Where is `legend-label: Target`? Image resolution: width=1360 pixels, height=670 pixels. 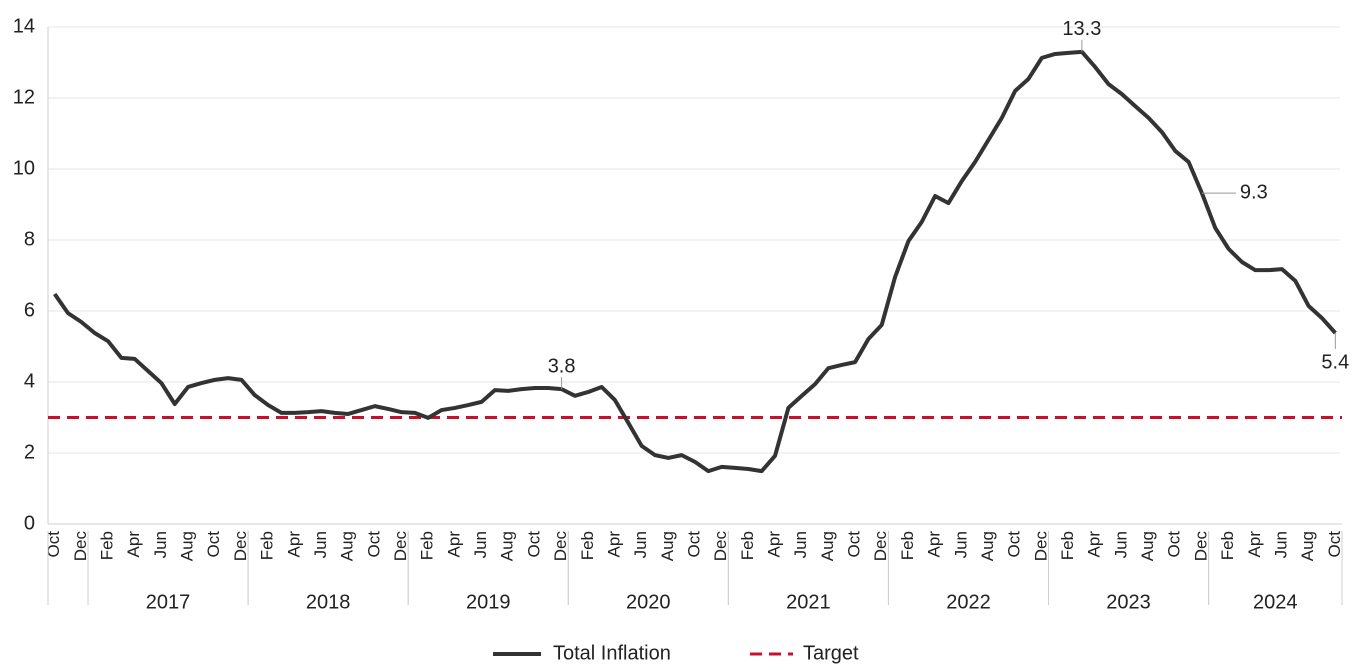
legend-label: Target is located at coordinates (831, 653).